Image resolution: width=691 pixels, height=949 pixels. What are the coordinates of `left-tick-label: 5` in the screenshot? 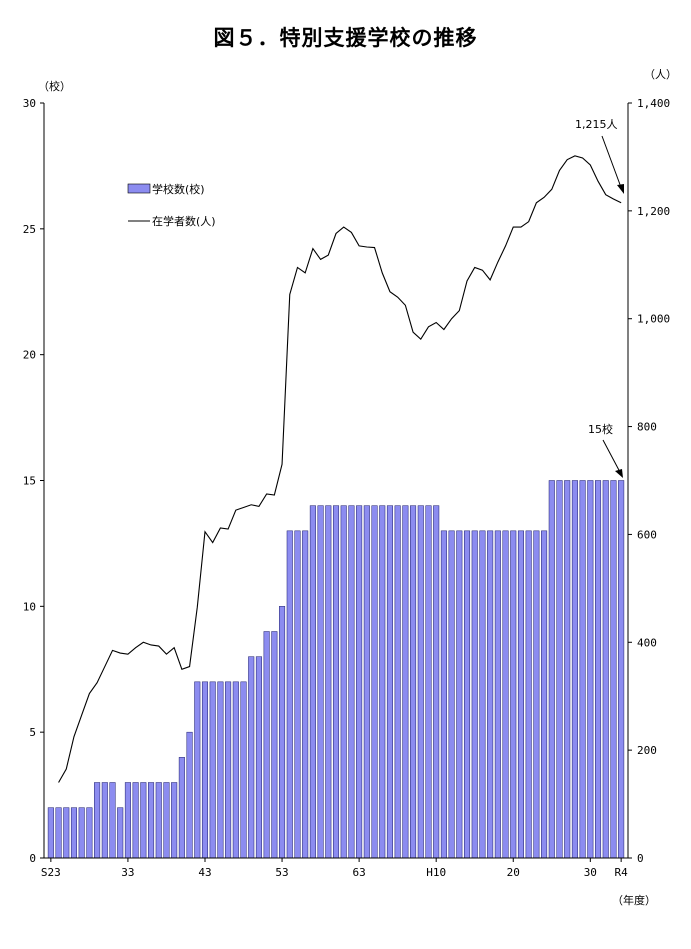 It's located at (32, 732).